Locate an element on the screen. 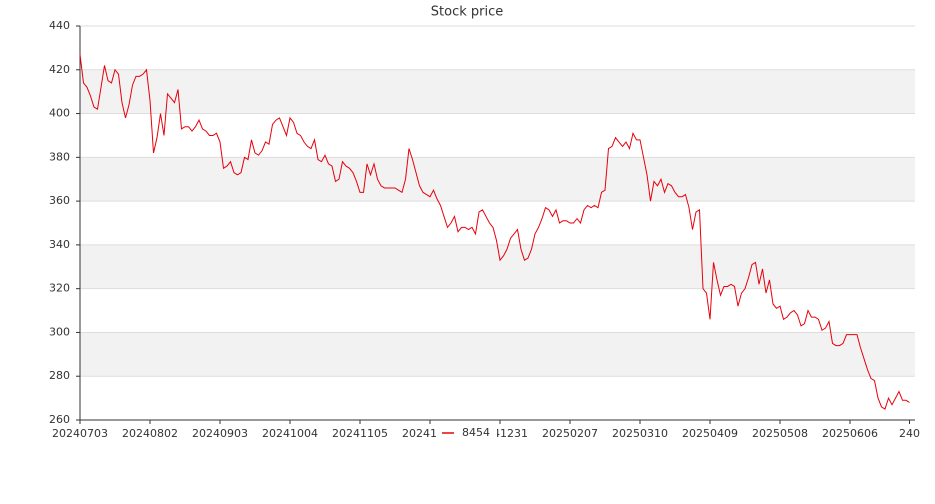 The width and height of the screenshot is (935, 504). y-tick-label: 440 is located at coordinates (59, 25).